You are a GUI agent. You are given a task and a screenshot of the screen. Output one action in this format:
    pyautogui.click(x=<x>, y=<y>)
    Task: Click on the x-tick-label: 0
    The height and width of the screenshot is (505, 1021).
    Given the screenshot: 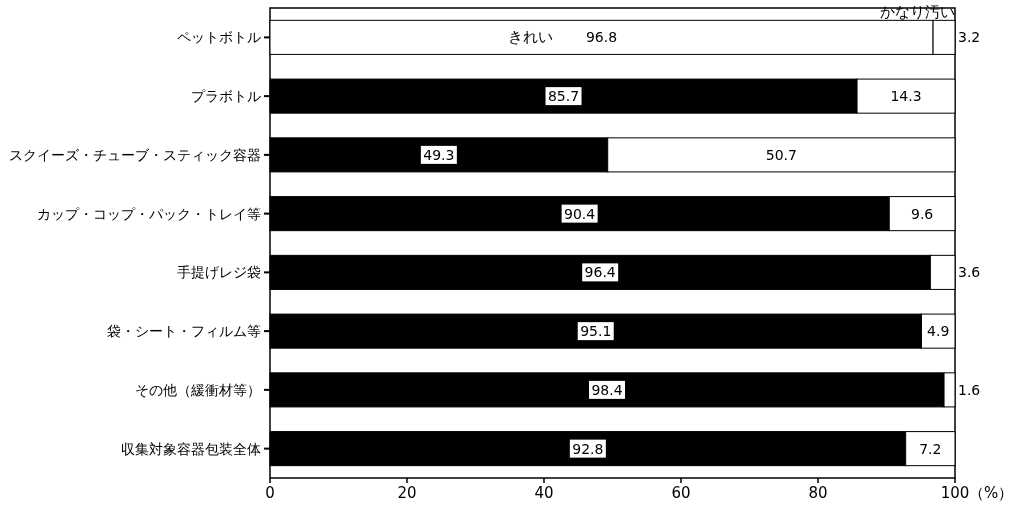 What is the action you would take?
    pyautogui.click(x=270, y=493)
    